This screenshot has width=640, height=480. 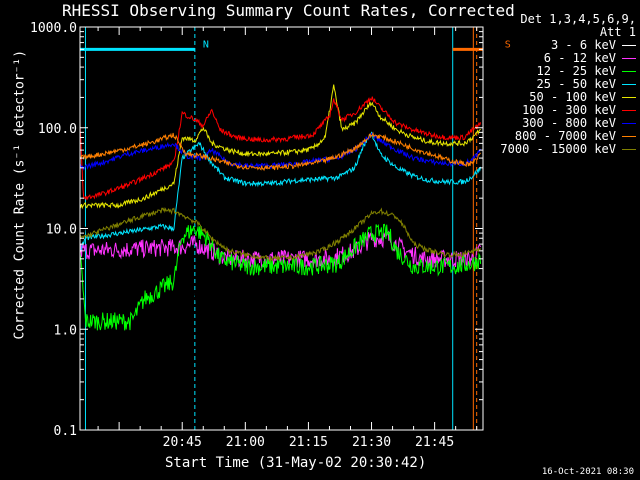 What do you see at coordinates (558, 149) in the screenshot?
I see `legend-label: 7000 - 15000 keV` at bounding box center [558, 149].